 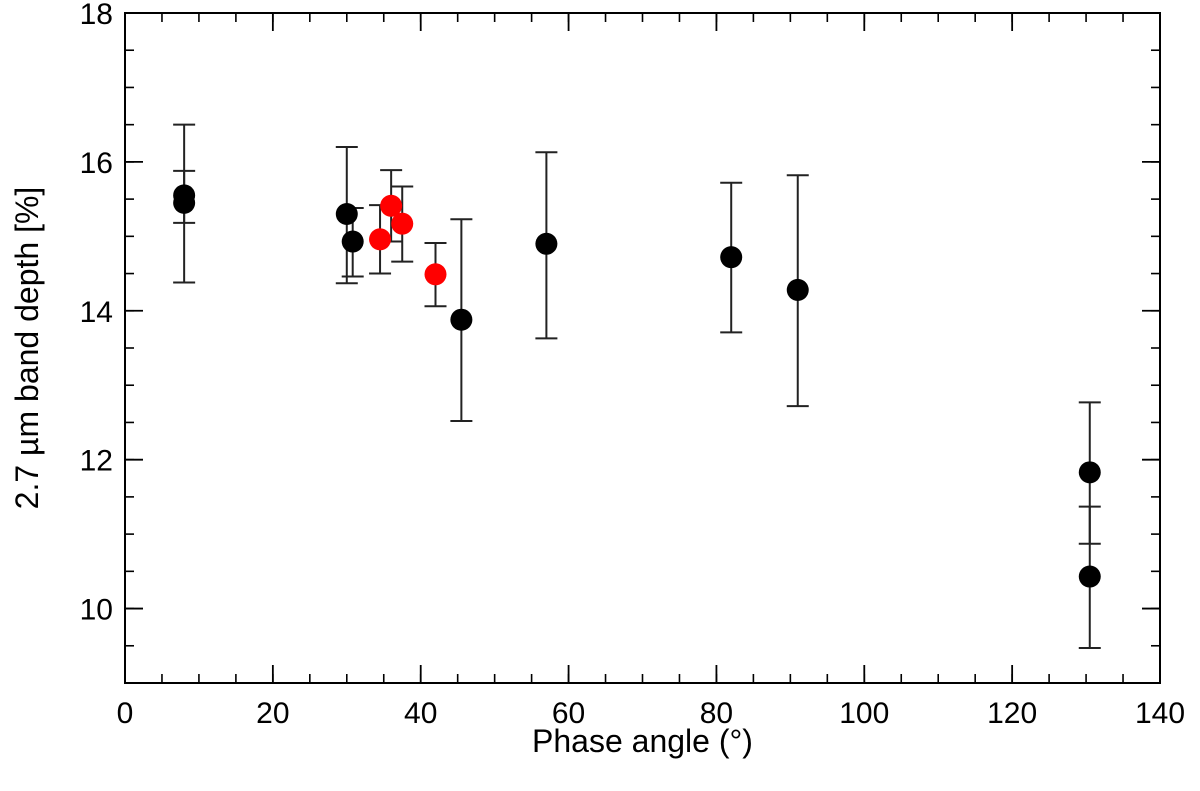 I want to click on y-axis-label: 2.7 µm band depth [%], so click(x=27, y=348).